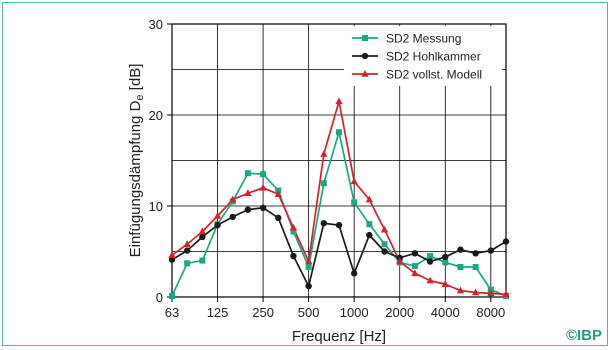 This screenshot has width=612, height=350. What do you see at coordinates (433, 57) in the screenshot?
I see `legend-label: SD2 Hohlkammer` at bounding box center [433, 57].